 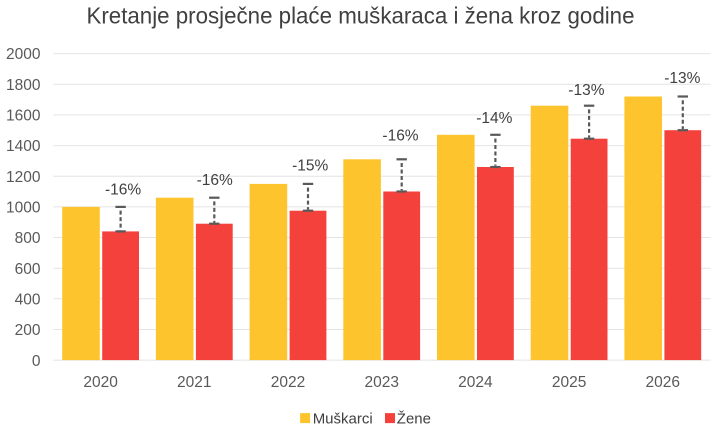 I want to click on svg-text: 2022, so click(x=288, y=382).